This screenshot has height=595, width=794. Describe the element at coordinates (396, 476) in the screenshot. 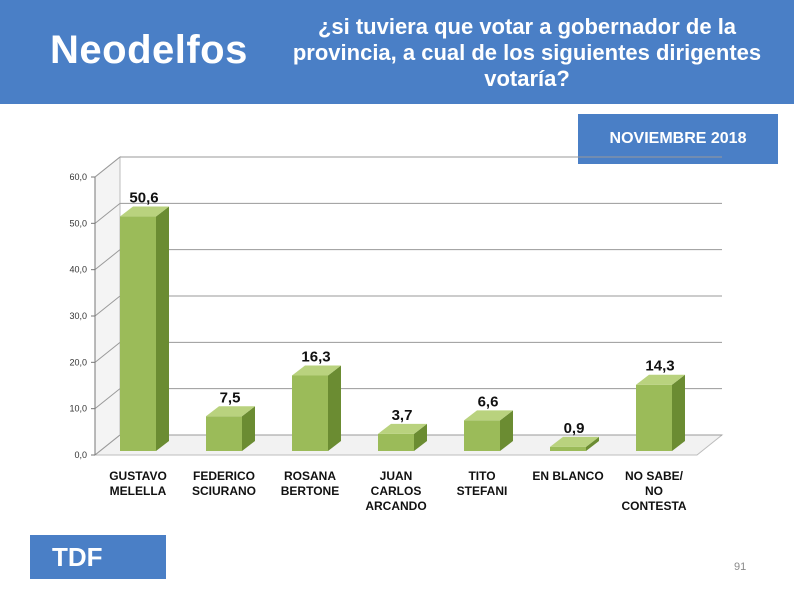

I see `category-label: JUAN` at that location.